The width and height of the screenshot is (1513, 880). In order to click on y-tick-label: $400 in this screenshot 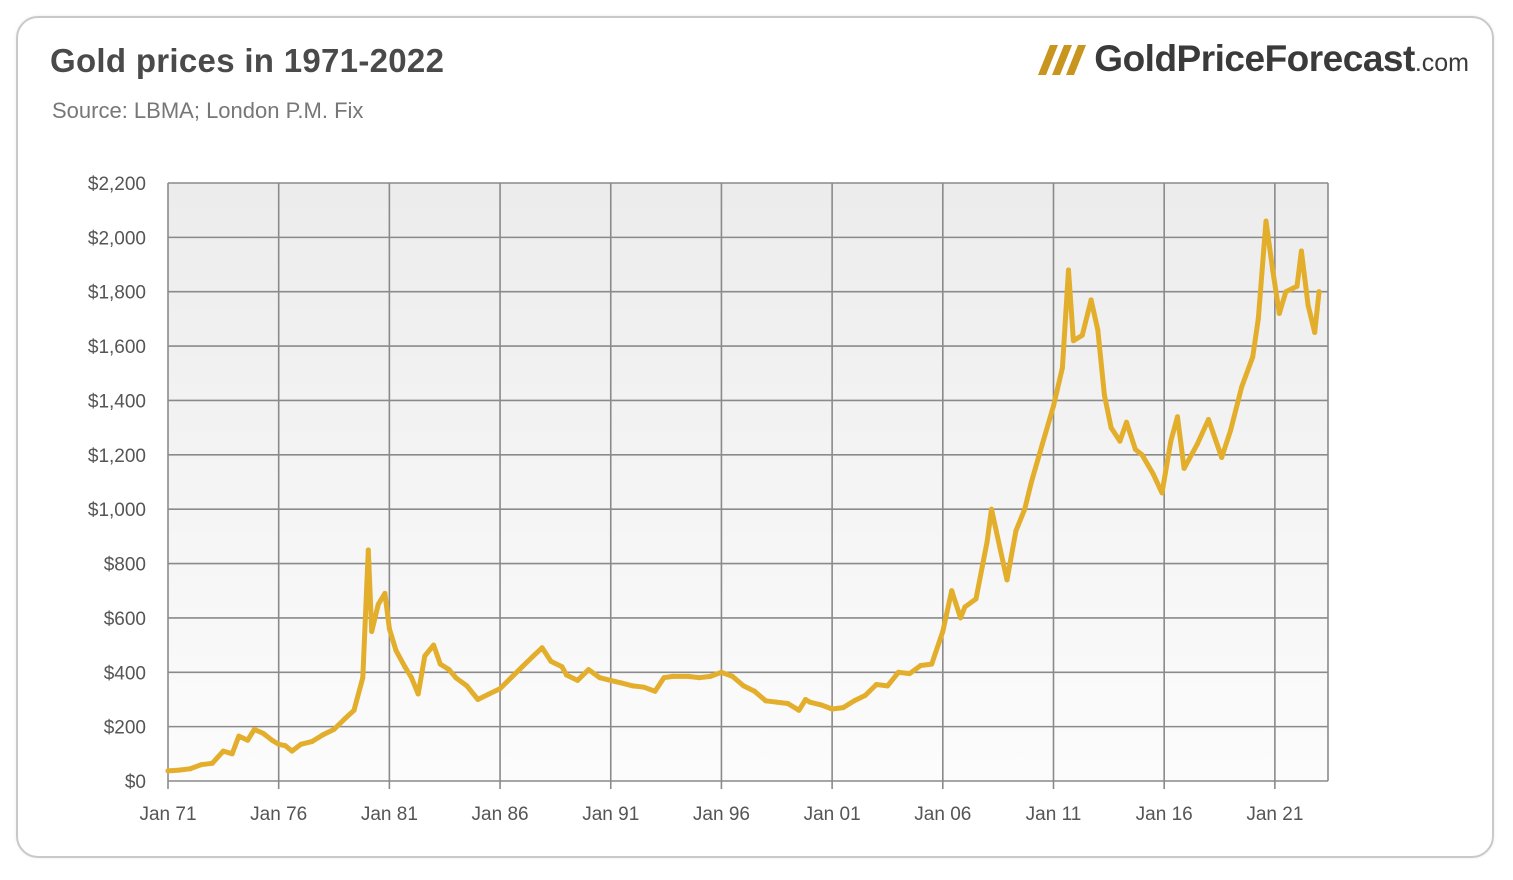, I will do `click(125, 673)`.